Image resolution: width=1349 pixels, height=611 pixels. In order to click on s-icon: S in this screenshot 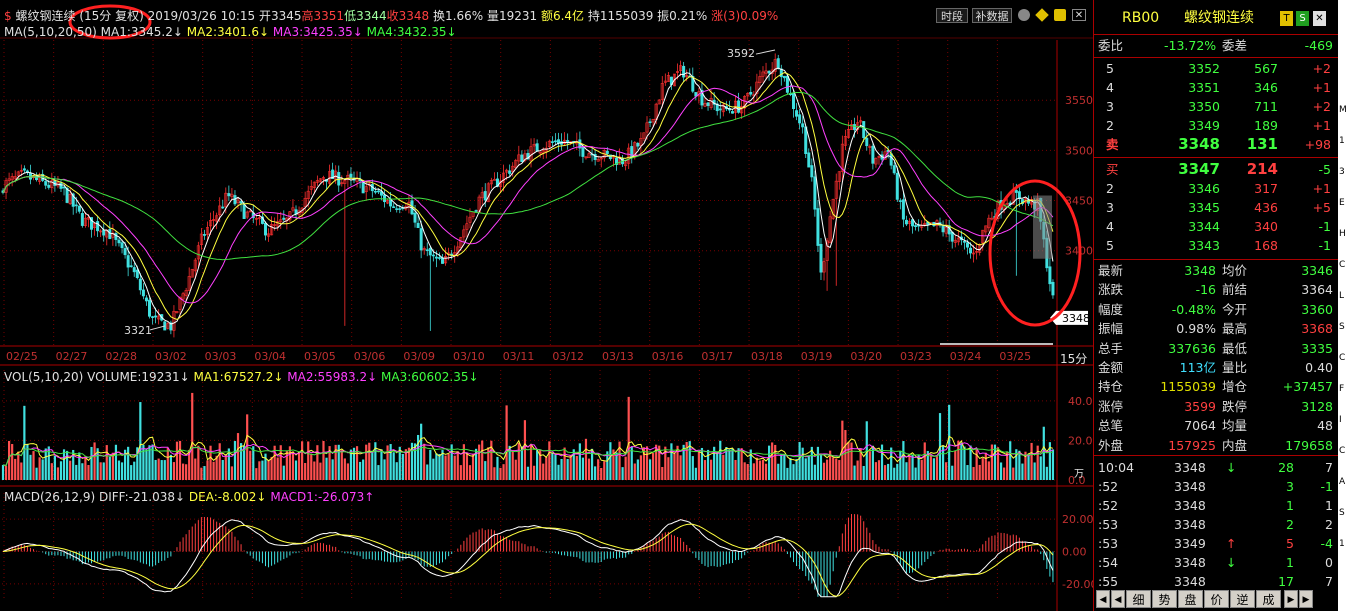, I will do `click(1302, 18)`.